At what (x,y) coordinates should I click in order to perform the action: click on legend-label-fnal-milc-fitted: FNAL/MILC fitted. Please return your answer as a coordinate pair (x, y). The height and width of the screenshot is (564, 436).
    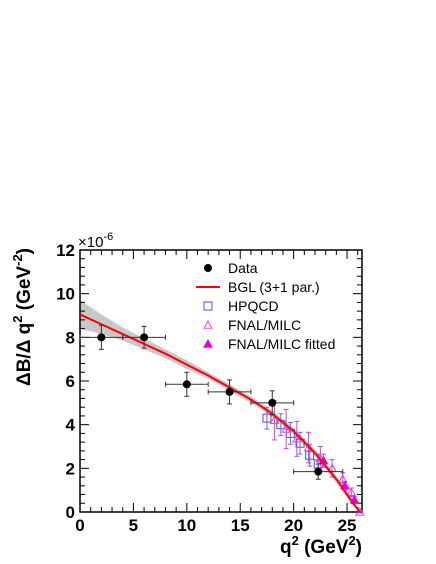
    Looking at the image, I should click on (281, 344).